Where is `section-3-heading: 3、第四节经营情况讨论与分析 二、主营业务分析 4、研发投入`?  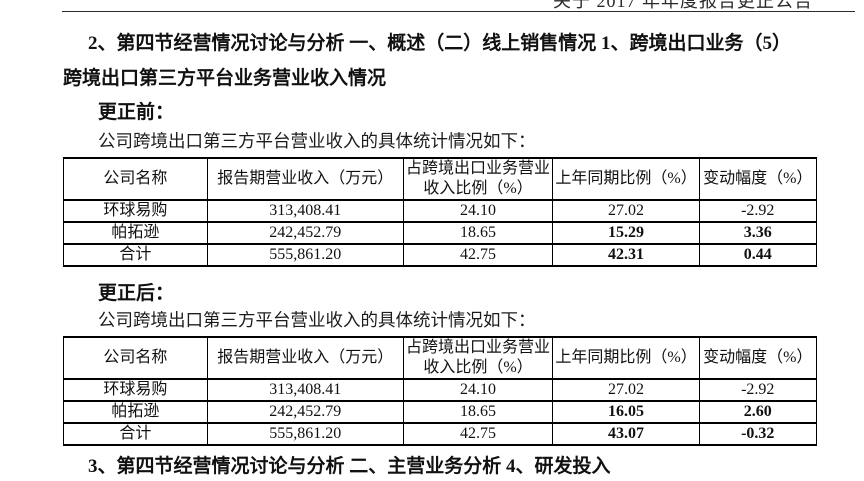
section-3-heading: 3、第四节经营情况讨论与分析 二、主营业务分析 4、研发投入 is located at coordinates (349, 466).